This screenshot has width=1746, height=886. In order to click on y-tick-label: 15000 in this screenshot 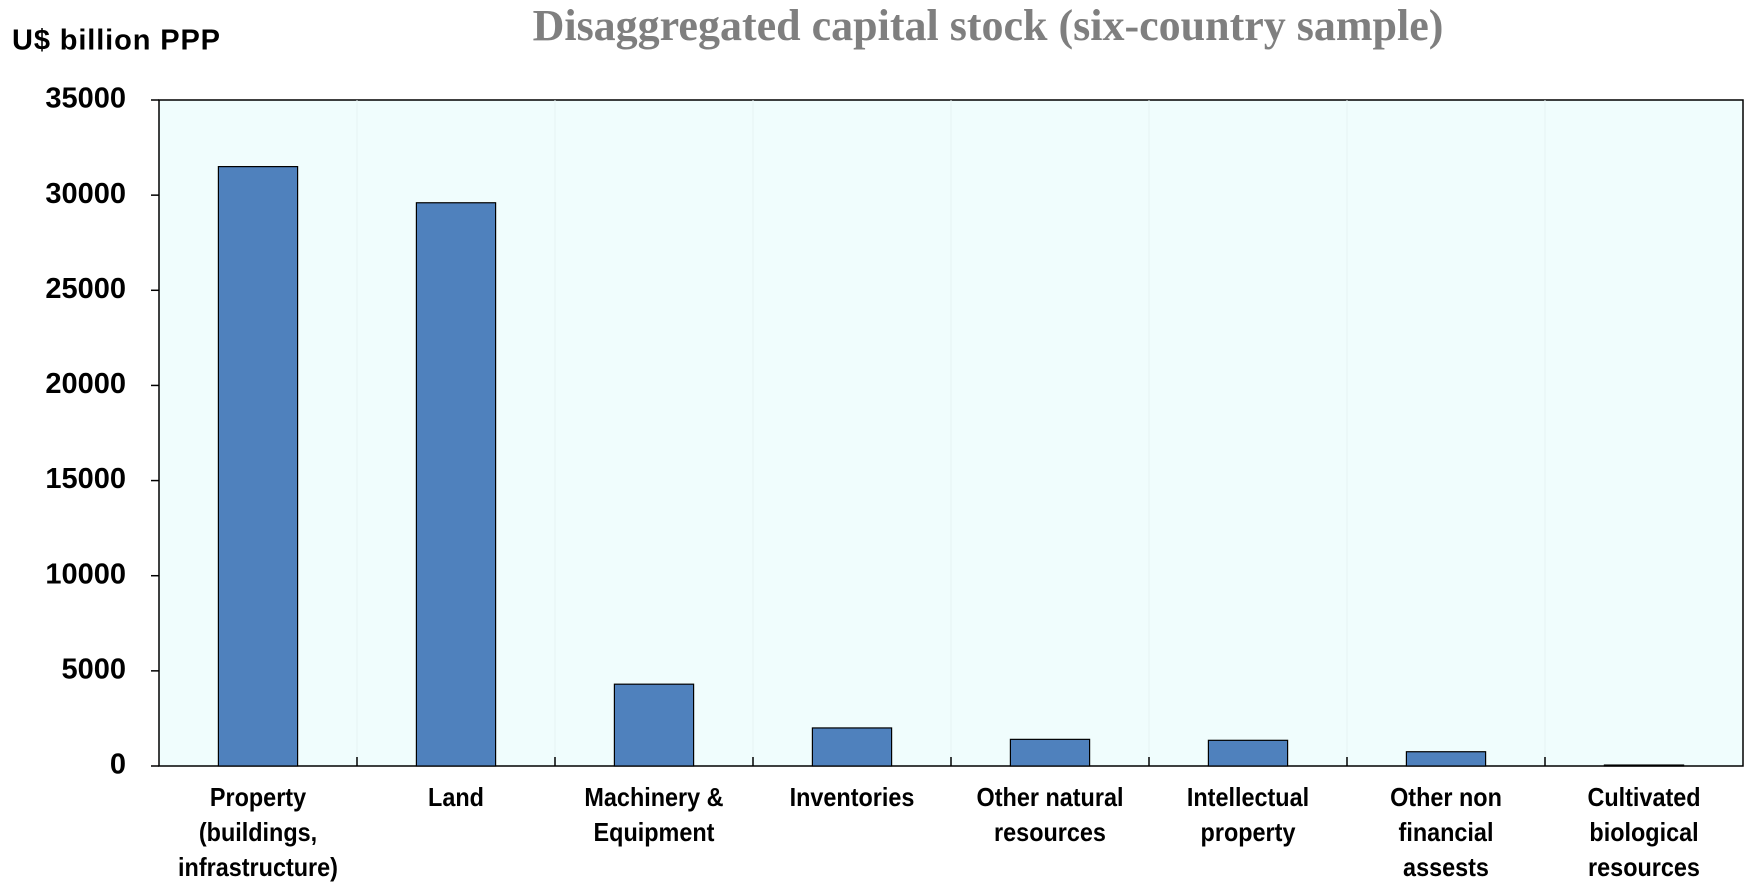, I will do `click(85, 479)`.